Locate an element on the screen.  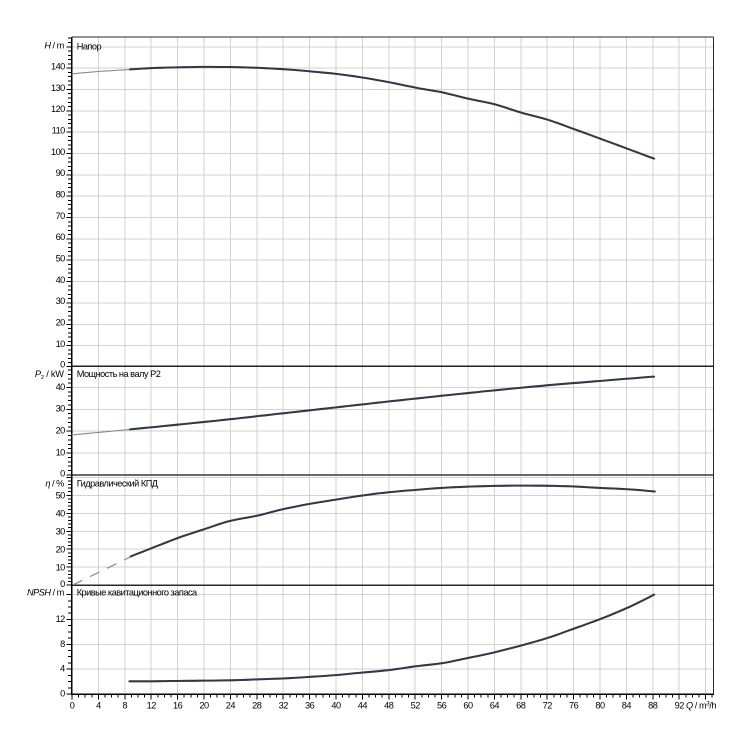
svg-text: 140 is located at coordinates (58, 66).